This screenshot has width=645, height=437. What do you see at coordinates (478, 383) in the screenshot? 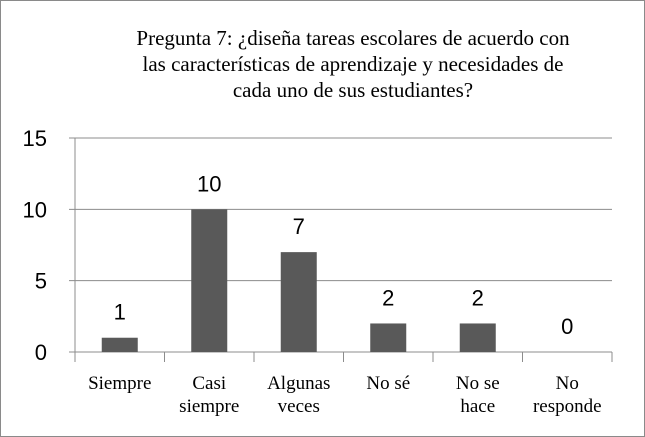
I see `x-category-label: No se` at bounding box center [478, 383].